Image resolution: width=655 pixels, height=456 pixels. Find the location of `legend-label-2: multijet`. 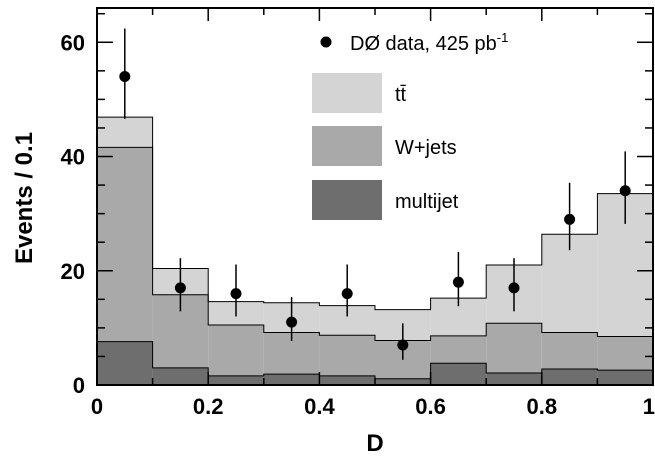

legend-label-2: multijet is located at coordinates (427, 202).